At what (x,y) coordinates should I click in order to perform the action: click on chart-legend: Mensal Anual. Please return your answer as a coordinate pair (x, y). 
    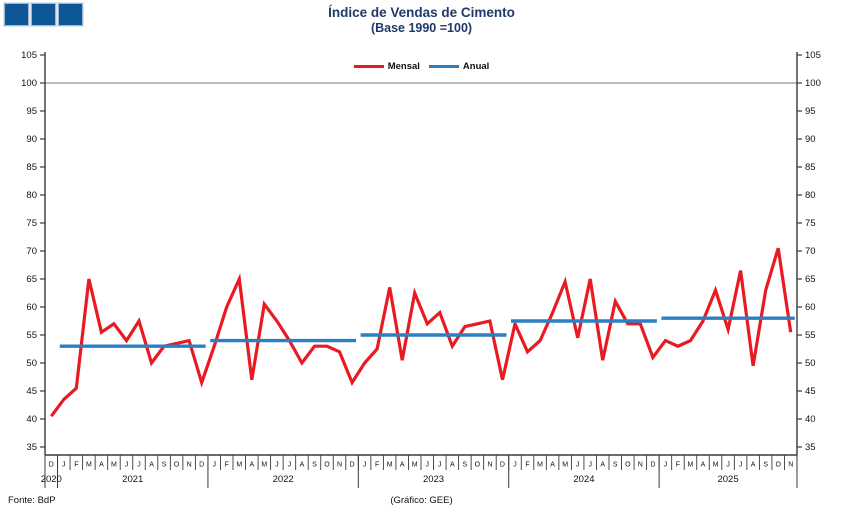
    Looking at the image, I should click on (421, 66).